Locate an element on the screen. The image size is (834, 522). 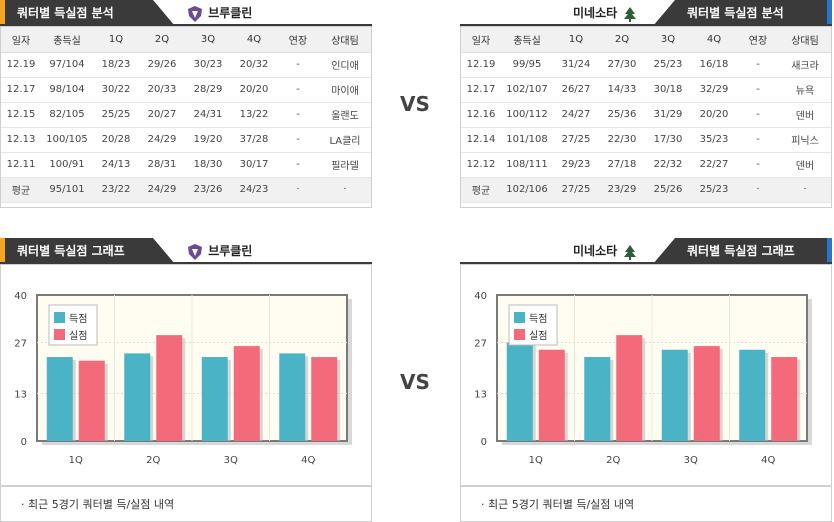
legend-label: 실점 is located at coordinates (538, 336).